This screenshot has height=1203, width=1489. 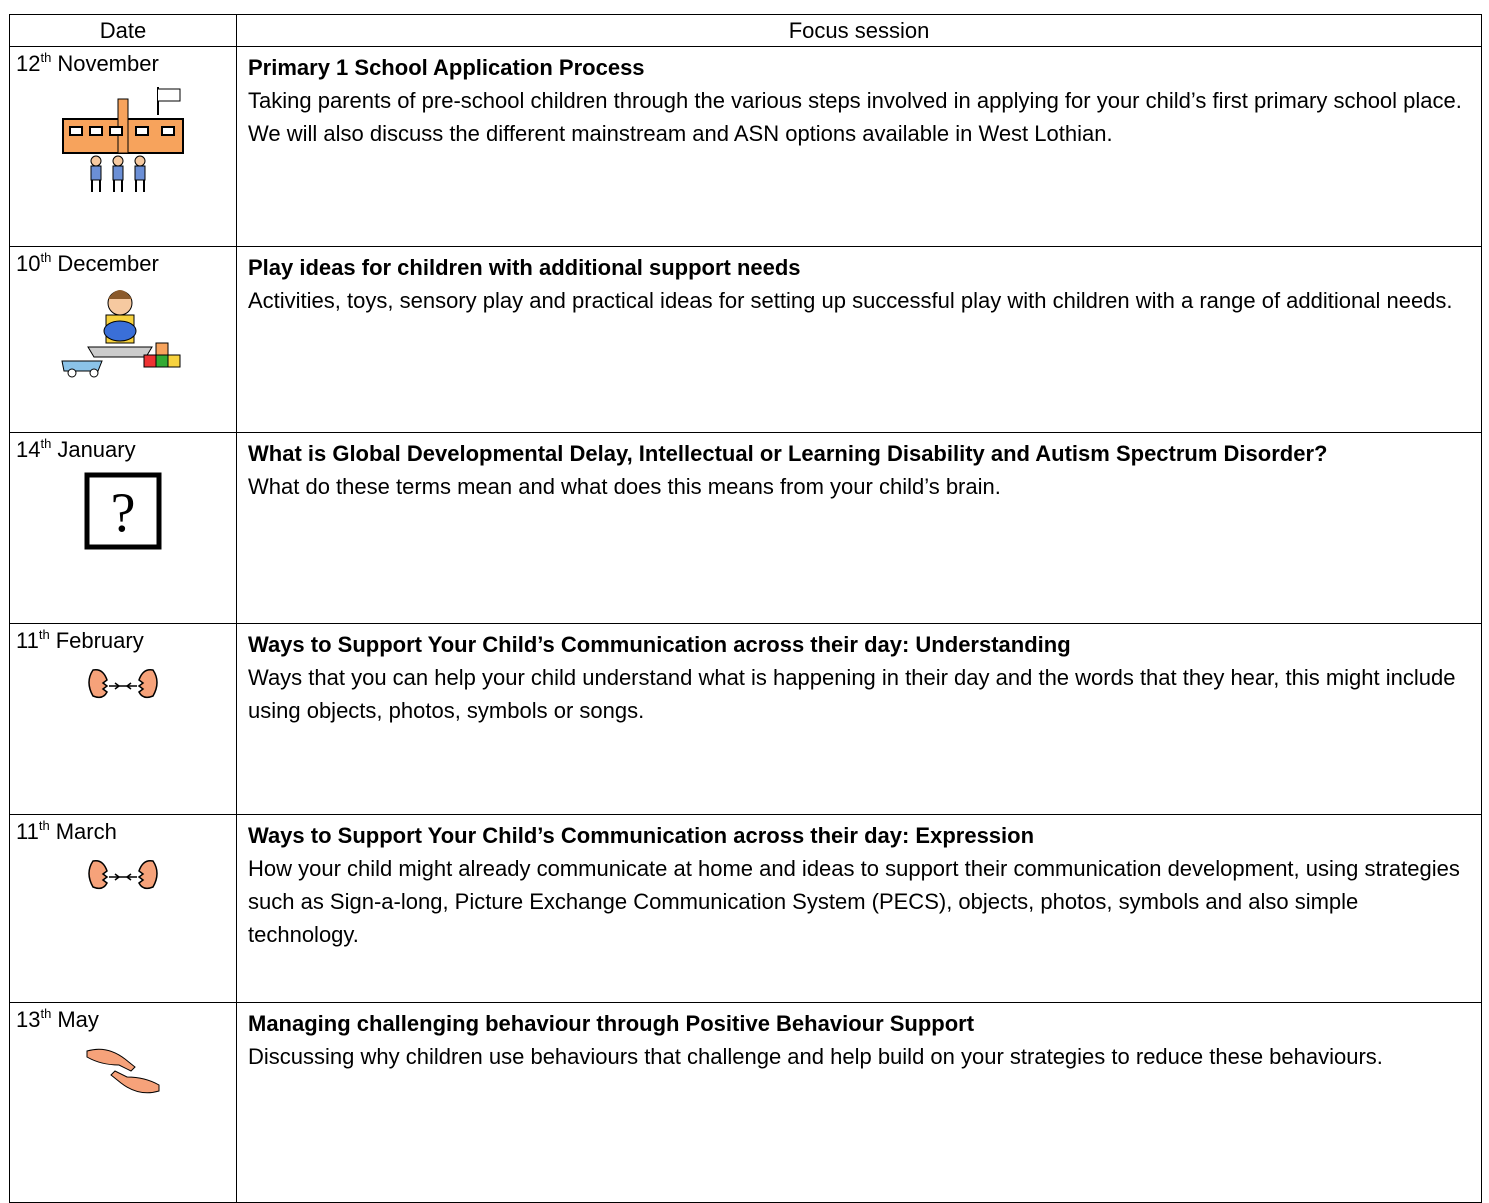 I want to click on date-cell: 13th May, so click(x=123, y=1102).